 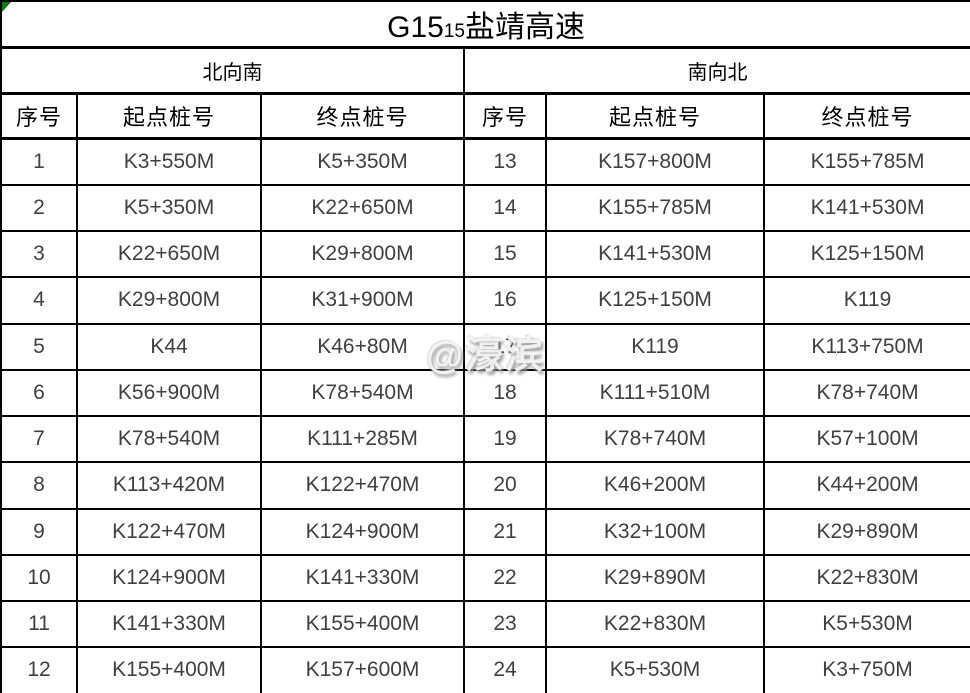 What do you see at coordinates (362, 531) in the screenshot?
I see `end-stake-cell: K124+900M` at bounding box center [362, 531].